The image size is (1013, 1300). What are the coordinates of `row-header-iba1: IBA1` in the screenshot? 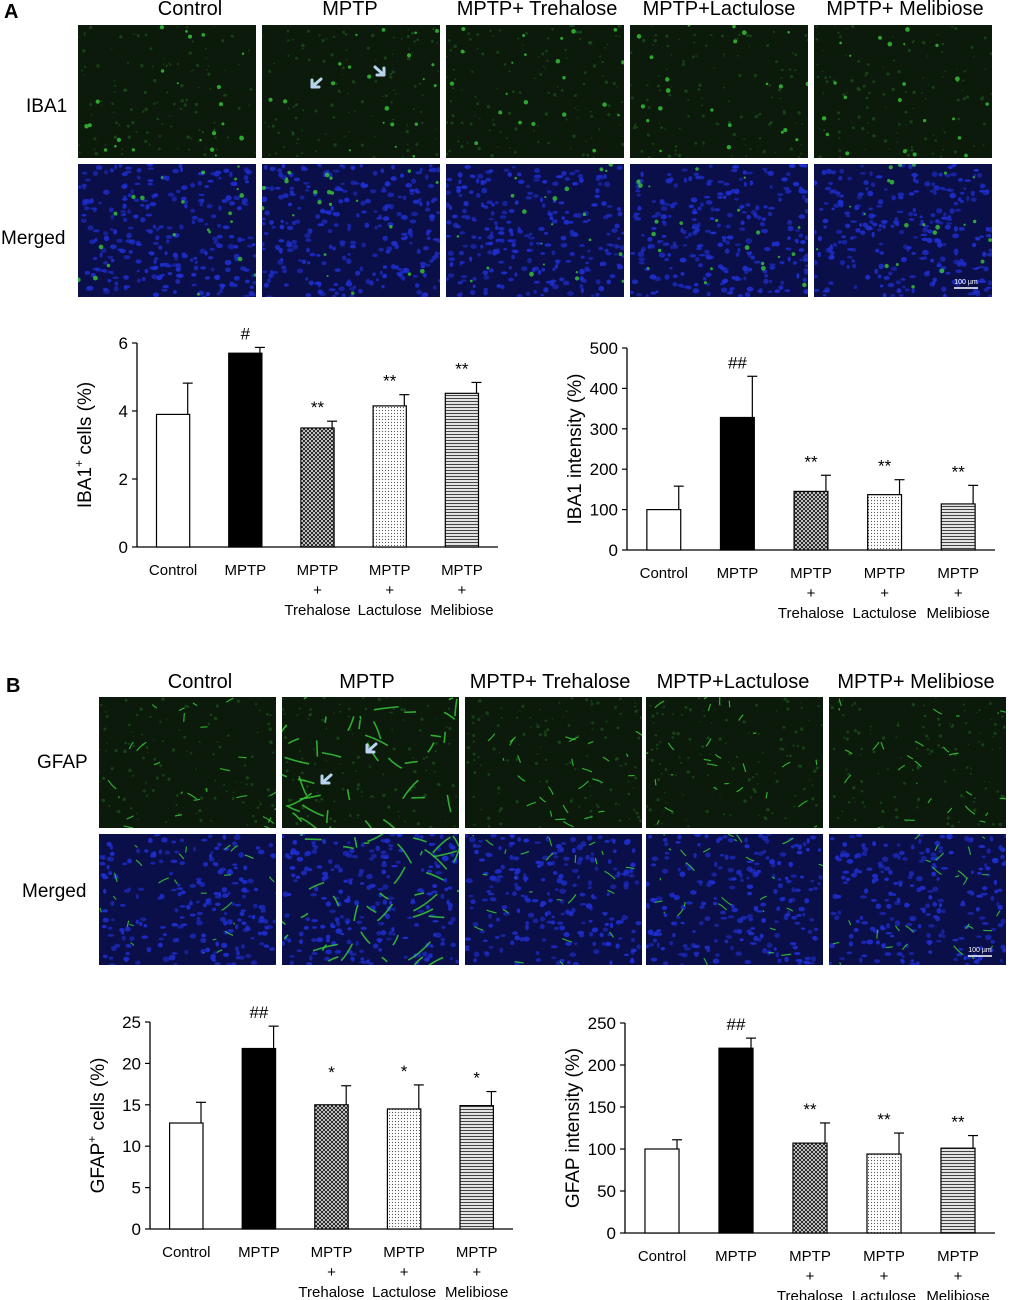 It's located at (47, 106).